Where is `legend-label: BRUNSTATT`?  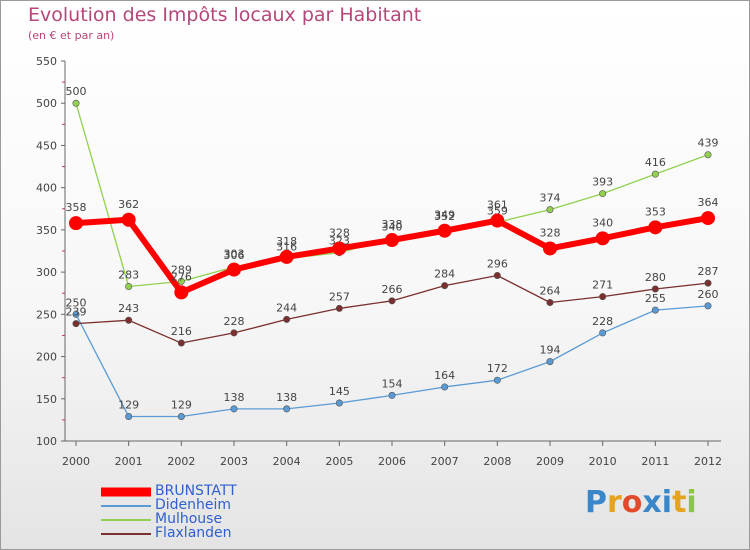 legend-label: BRUNSTATT is located at coordinates (196, 491).